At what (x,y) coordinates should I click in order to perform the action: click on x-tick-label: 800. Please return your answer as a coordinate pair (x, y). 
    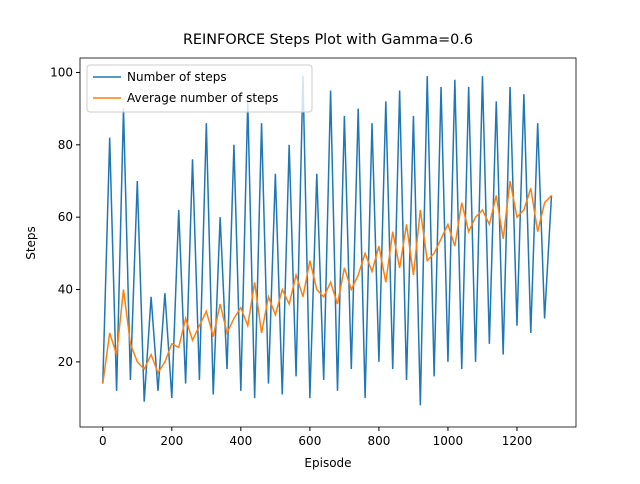
    Looking at the image, I should click on (378, 441).